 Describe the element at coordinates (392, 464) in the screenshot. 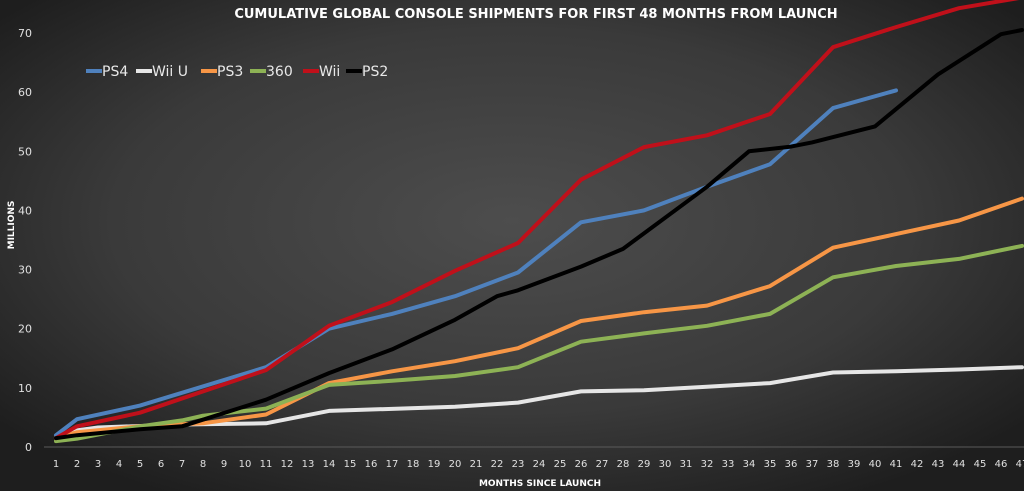

I see `x-tick-label: 17` at that location.